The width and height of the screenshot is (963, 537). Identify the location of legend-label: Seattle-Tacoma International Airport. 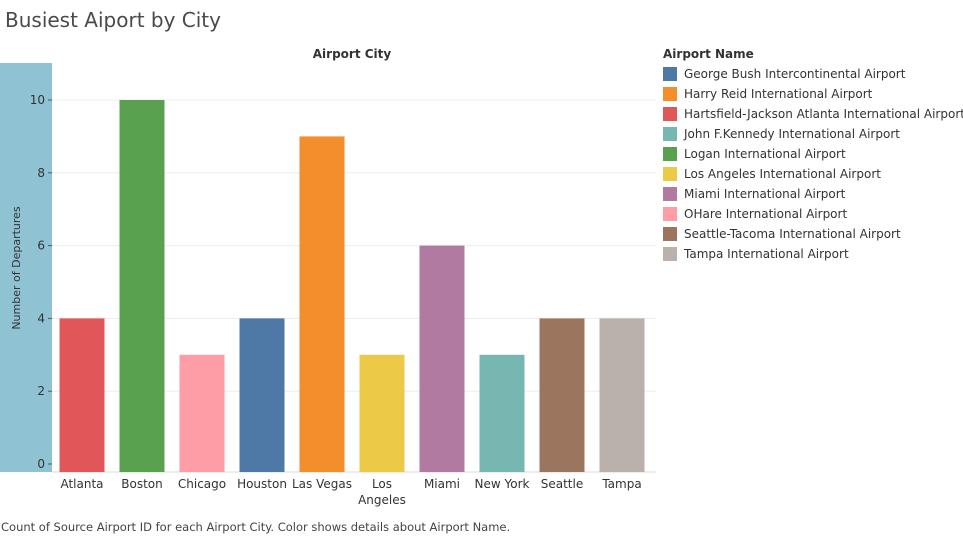
(792, 234).